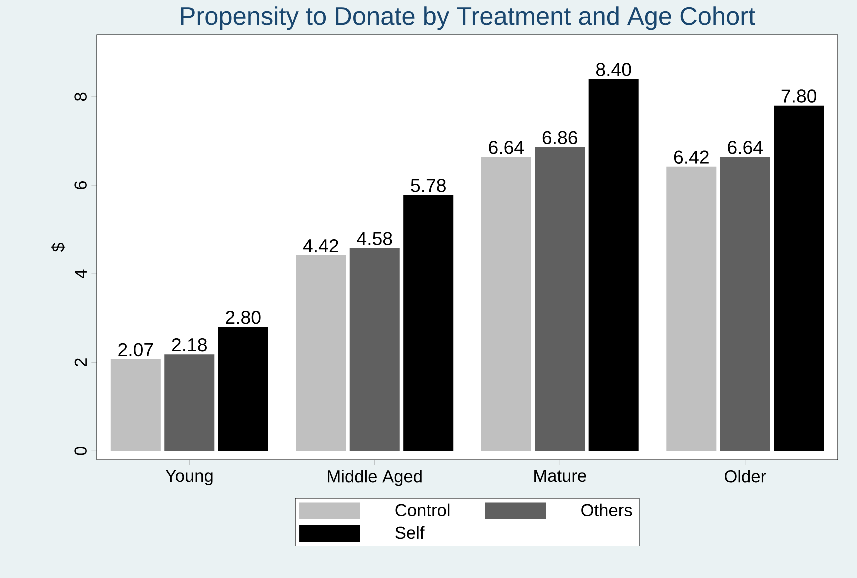  What do you see at coordinates (80, 362) in the screenshot?
I see `y-tick-label: 2` at bounding box center [80, 362].